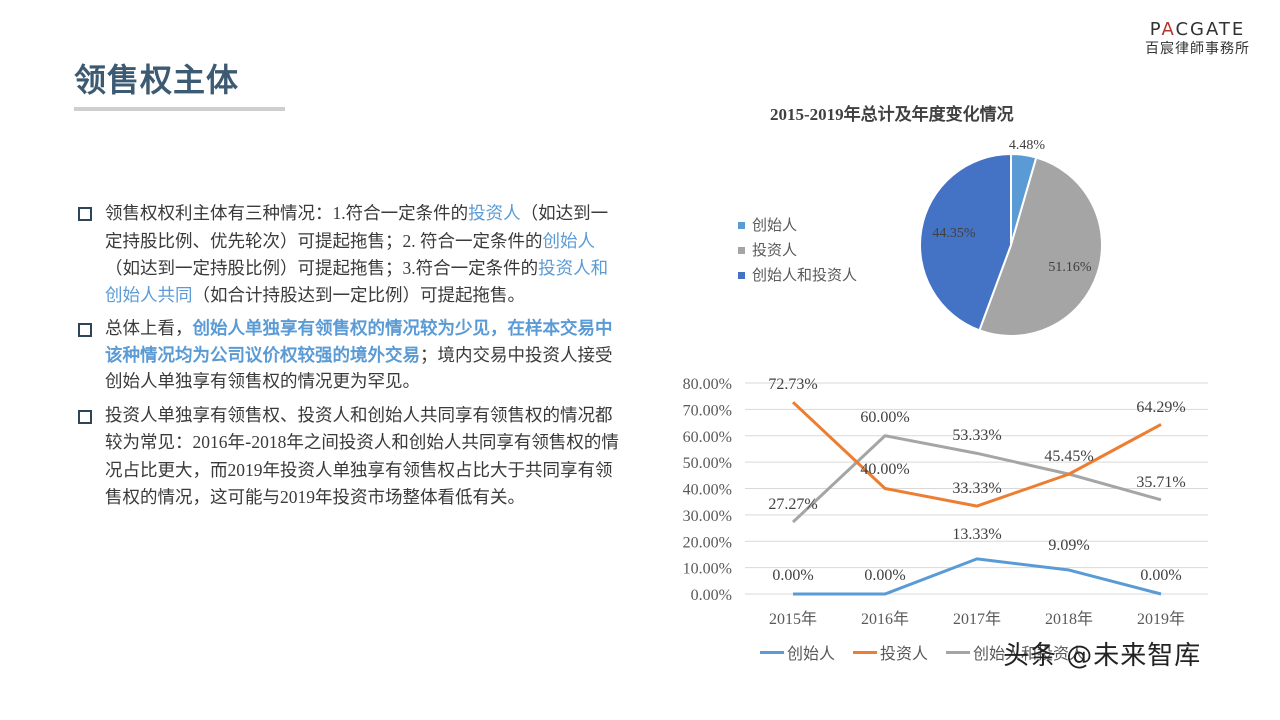 The image size is (1280, 720). I want to click on watermark: 头条 @未来智库, so click(1102, 656).